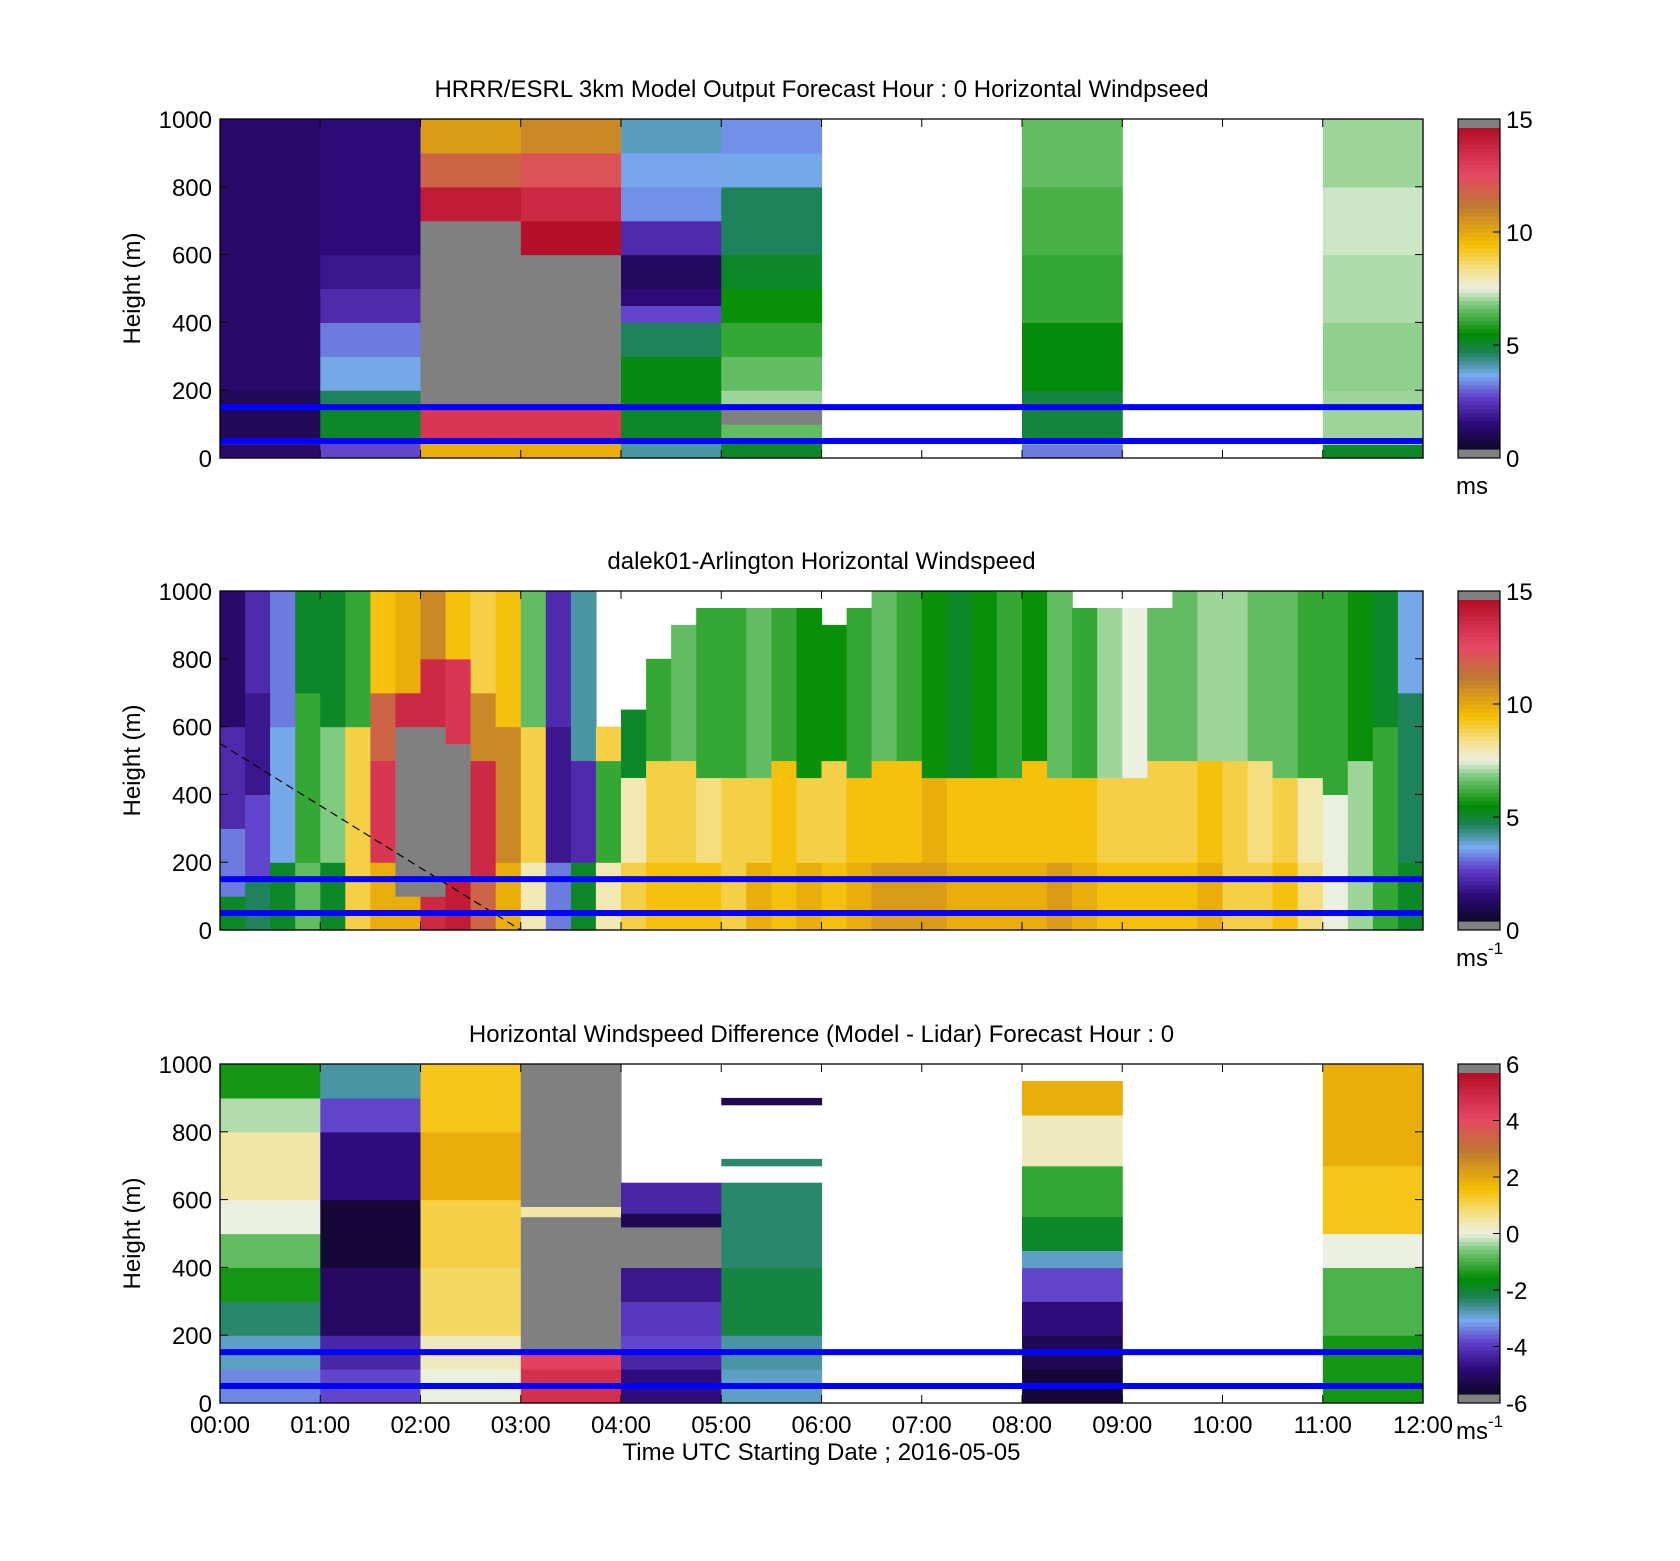 The width and height of the screenshot is (1680, 1561). I want to click on x-tick-label: 08:00, so click(1022, 1425).